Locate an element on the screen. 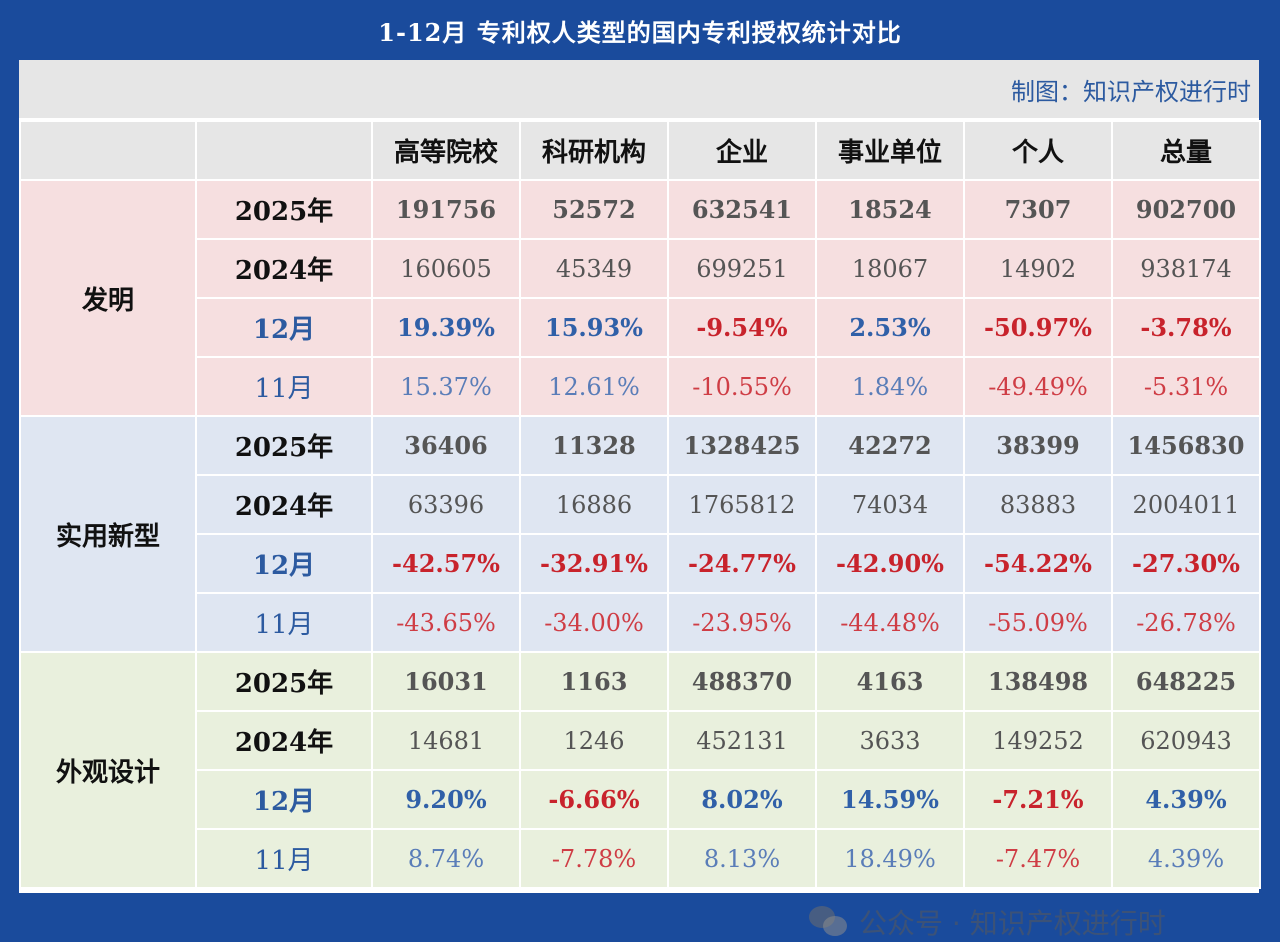 The image size is (1280, 942). cell-research-institutes: 11328 is located at coordinates (594, 445).